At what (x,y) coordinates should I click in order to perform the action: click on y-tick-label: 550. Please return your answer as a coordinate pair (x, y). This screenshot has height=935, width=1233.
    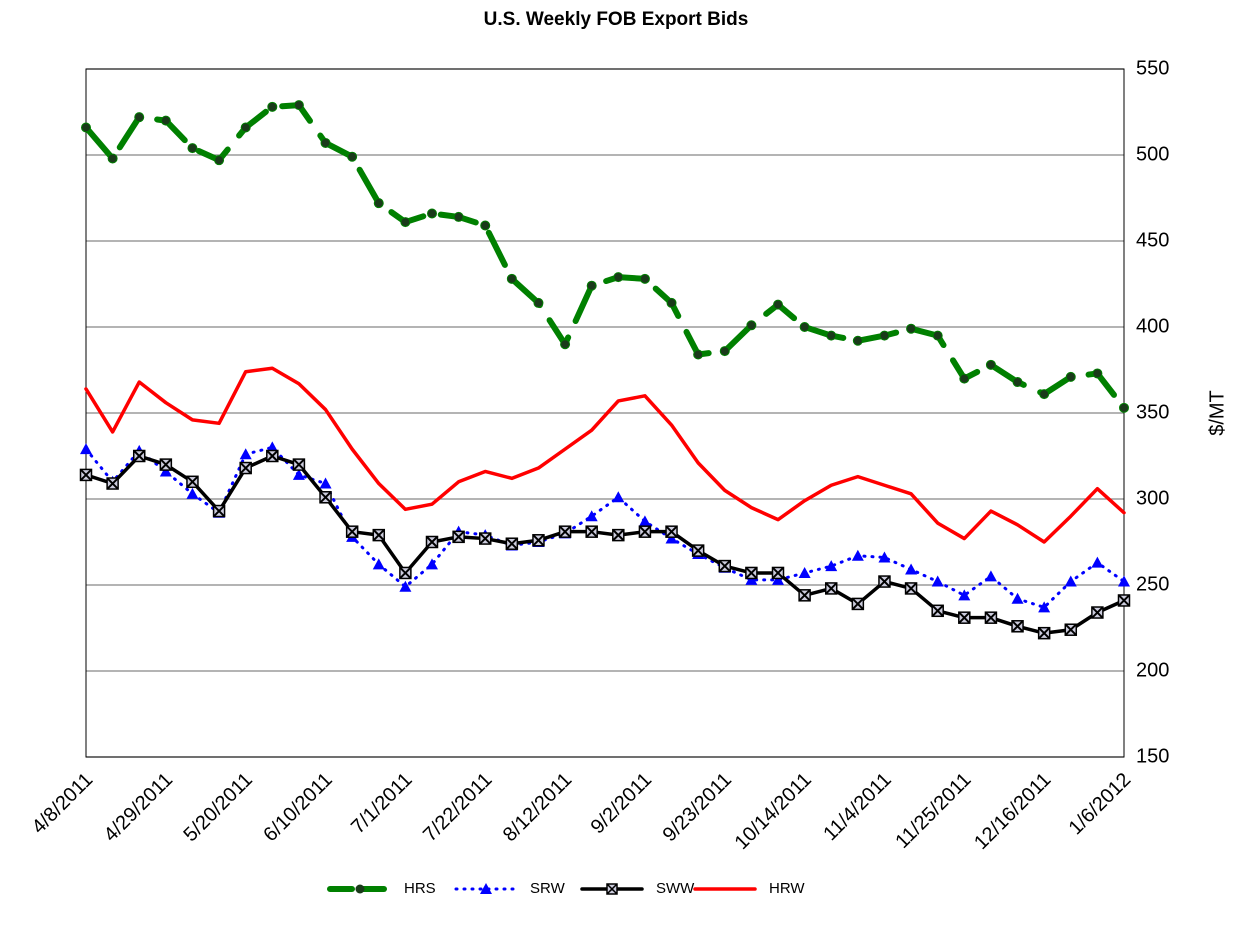
    Looking at the image, I should click on (1152, 68).